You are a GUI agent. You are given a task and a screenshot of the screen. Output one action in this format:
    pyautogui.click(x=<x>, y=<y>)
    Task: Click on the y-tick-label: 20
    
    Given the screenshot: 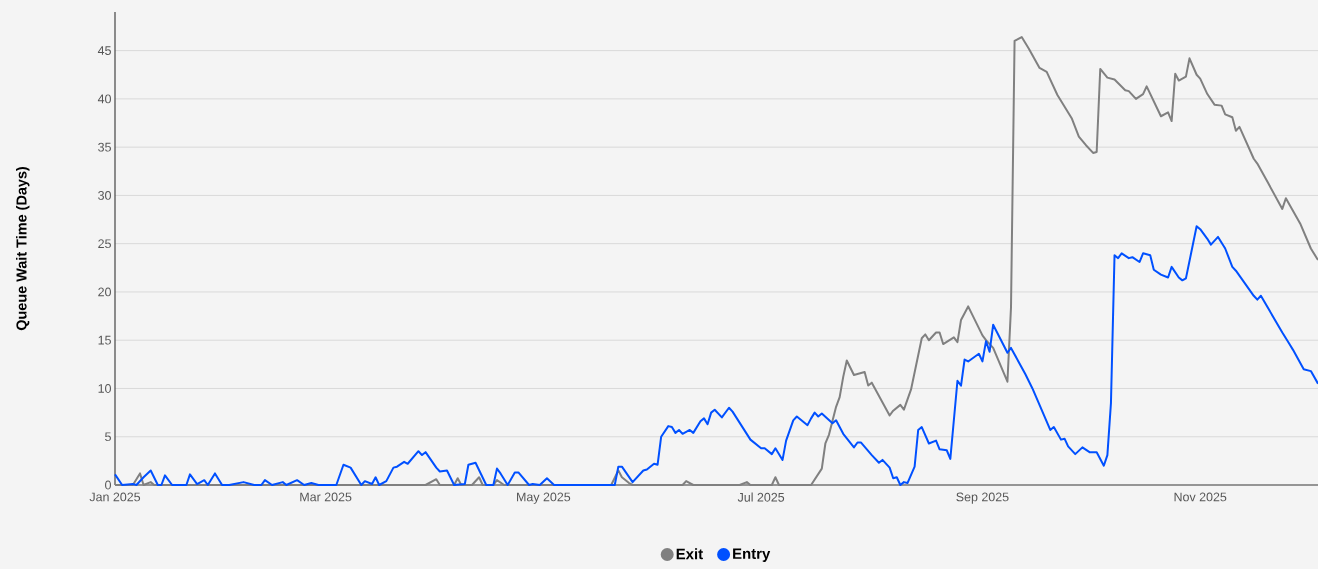 What is the action you would take?
    pyautogui.click(x=104, y=292)
    